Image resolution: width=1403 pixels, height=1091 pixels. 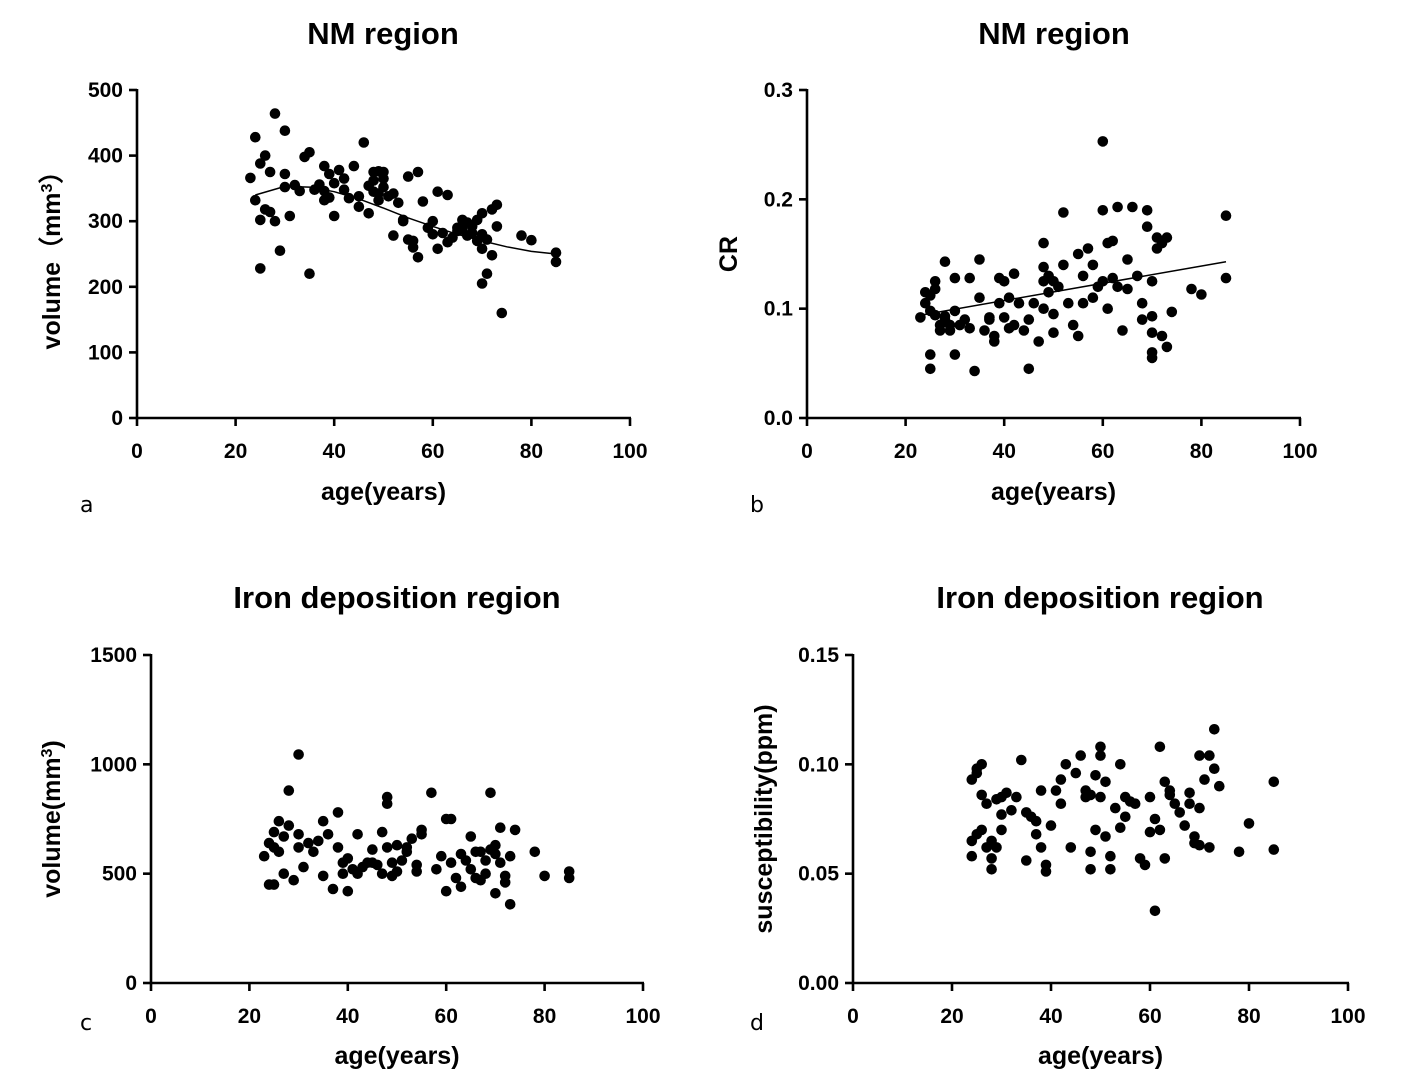 I want to click on y-tick-label: 0, so click(x=131, y=983).